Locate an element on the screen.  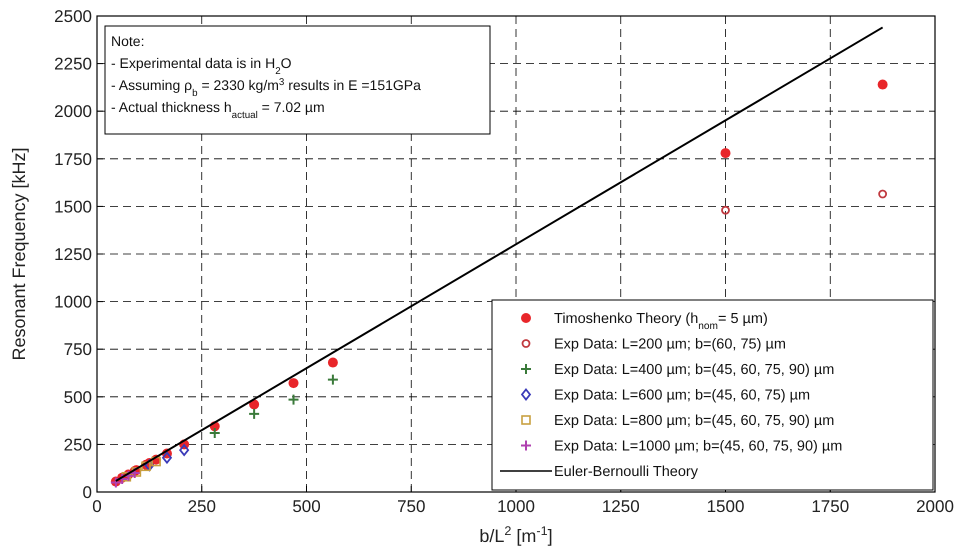
x-tick-label: 1250 is located at coordinates (621, 506).